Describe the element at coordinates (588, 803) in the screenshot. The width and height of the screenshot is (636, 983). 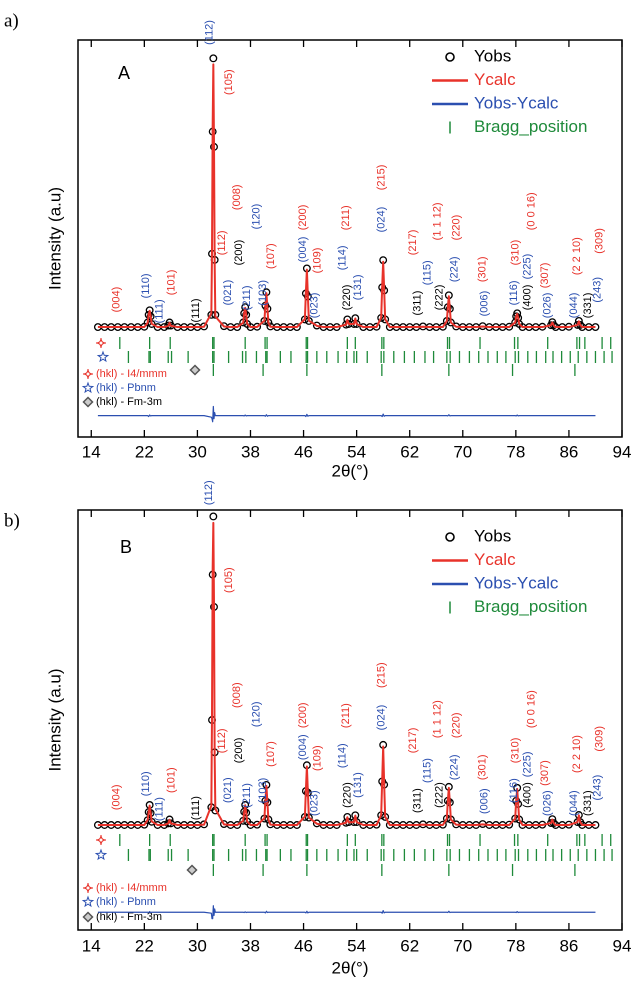
I see `hkl-label: (331)` at that location.